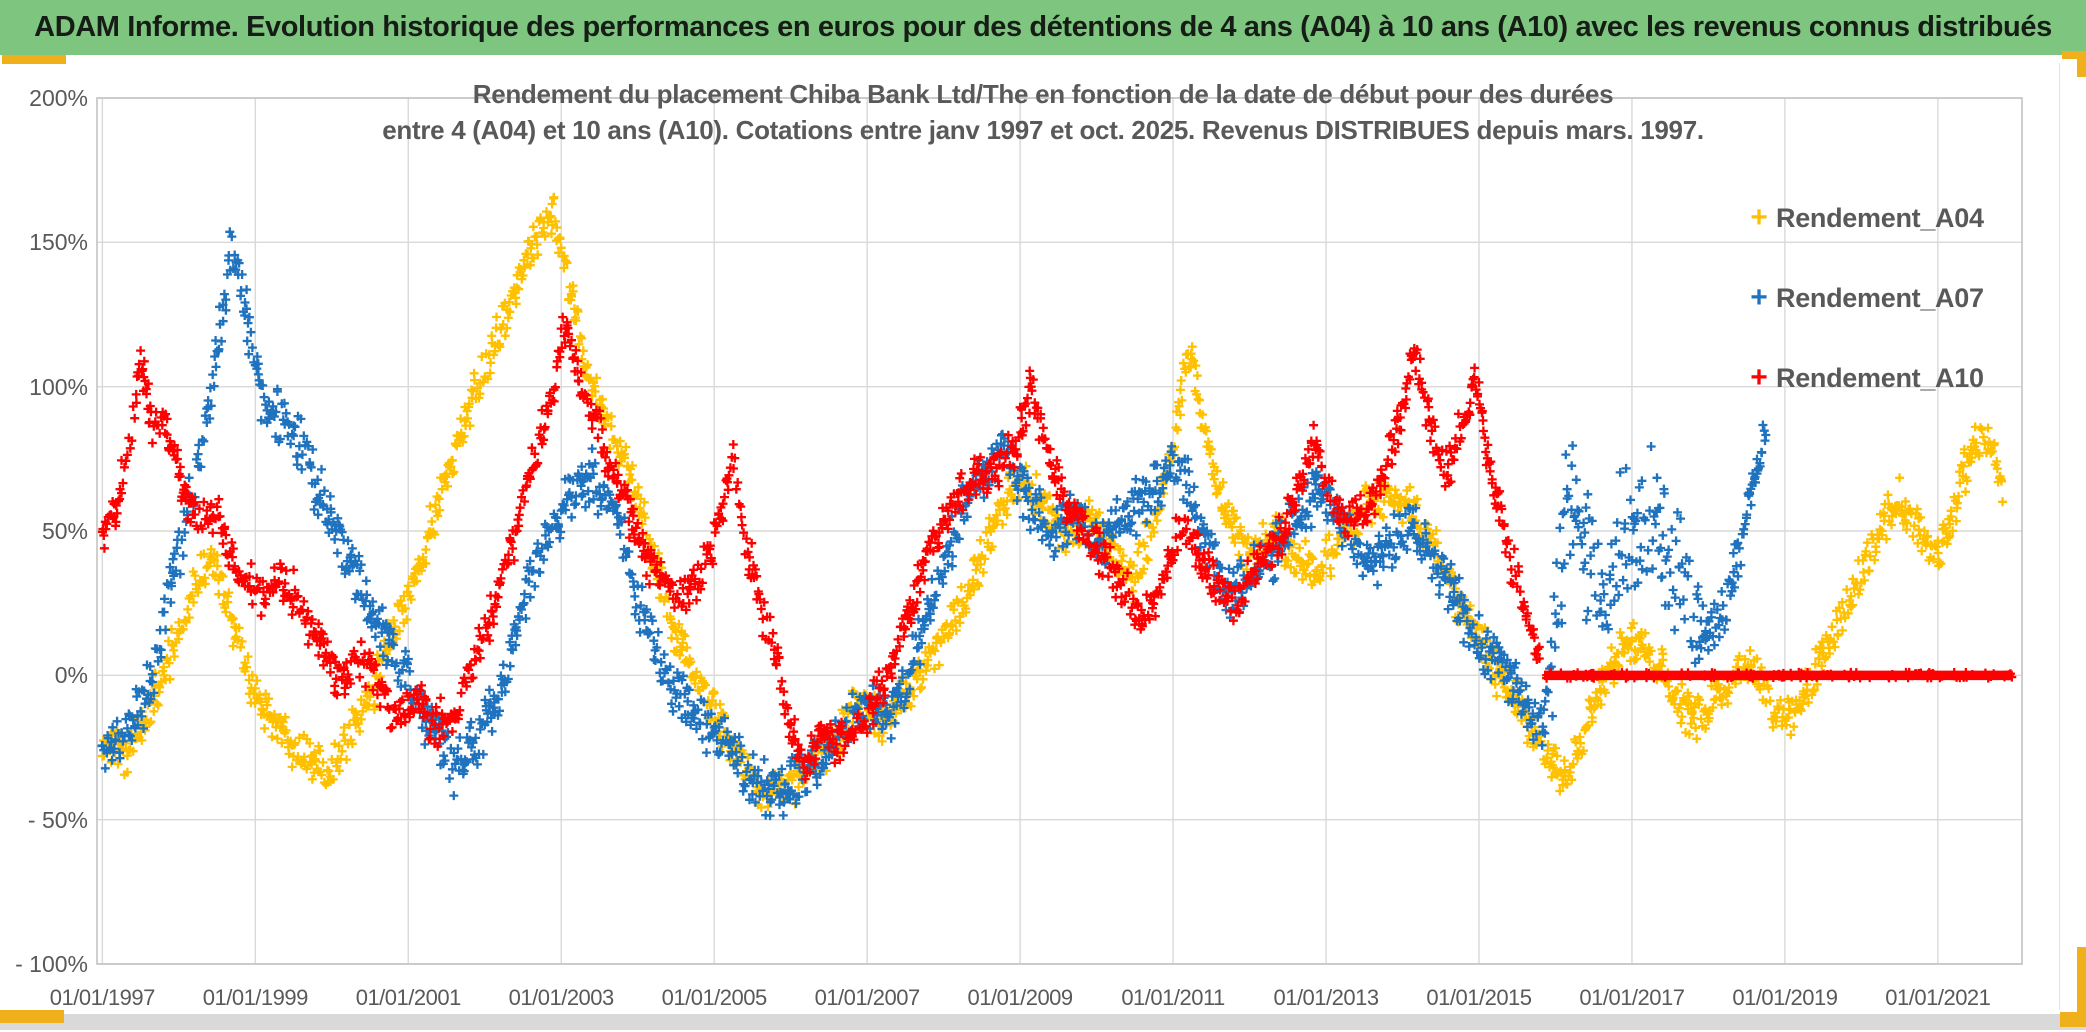 The image size is (2086, 1032). What do you see at coordinates (64, 531) in the screenshot?
I see `y-axis-tick-label: 50%` at bounding box center [64, 531].